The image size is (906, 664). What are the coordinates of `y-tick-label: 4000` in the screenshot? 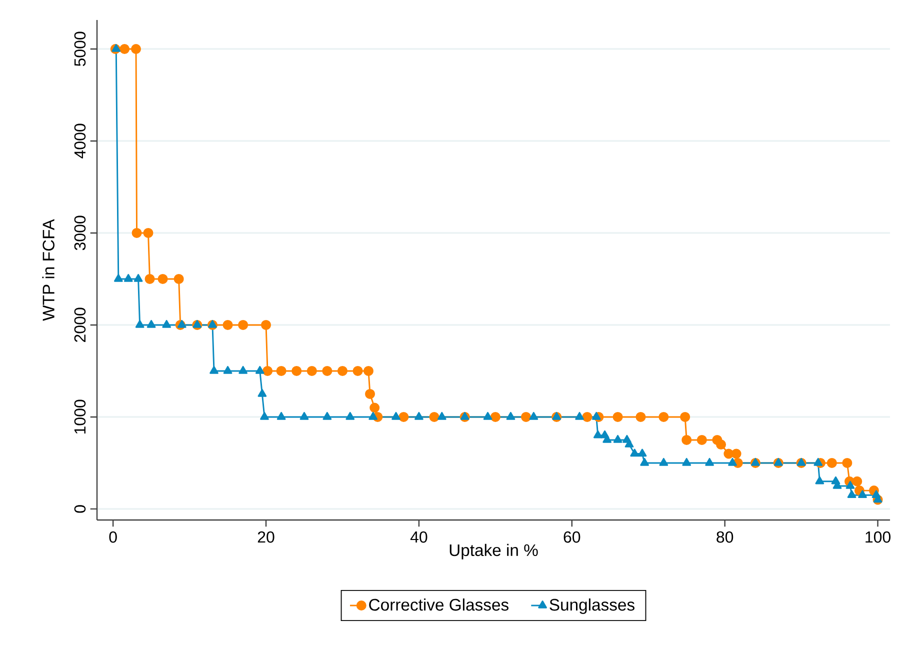 It's located at (80, 141).